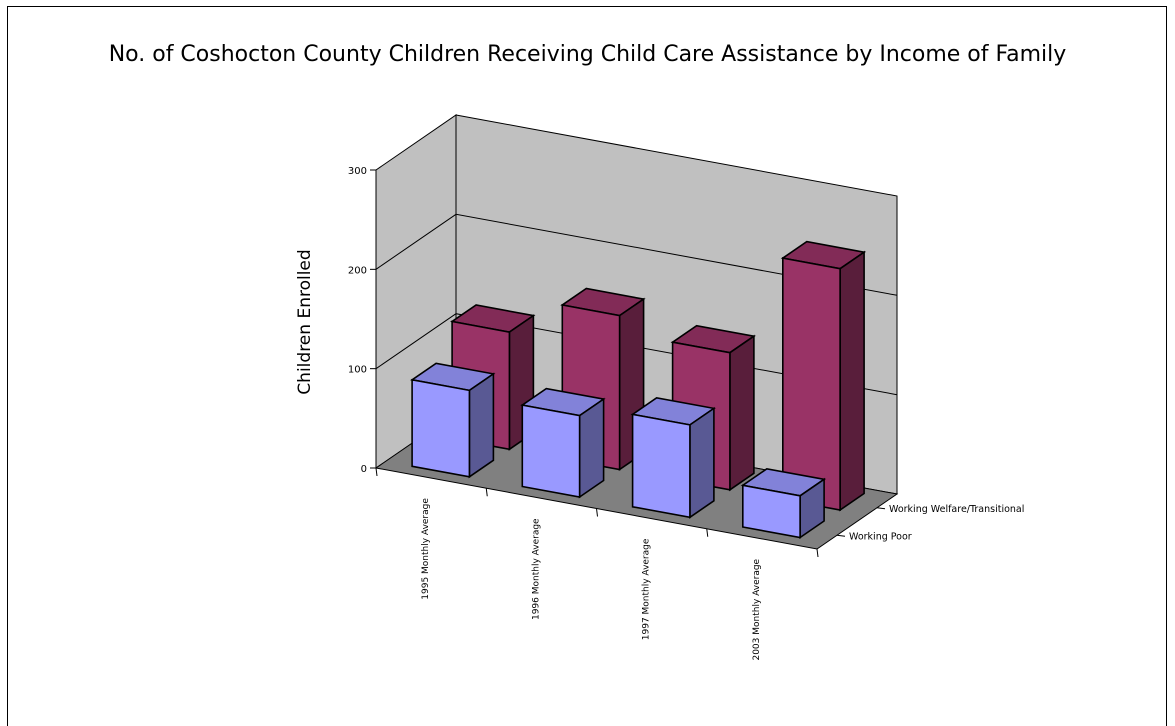 The width and height of the screenshot is (1175, 726). What do you see at coordinates (357, 270) in the screenshot?
I see `y-tick-label: 200` at bounding box center [357, 270].